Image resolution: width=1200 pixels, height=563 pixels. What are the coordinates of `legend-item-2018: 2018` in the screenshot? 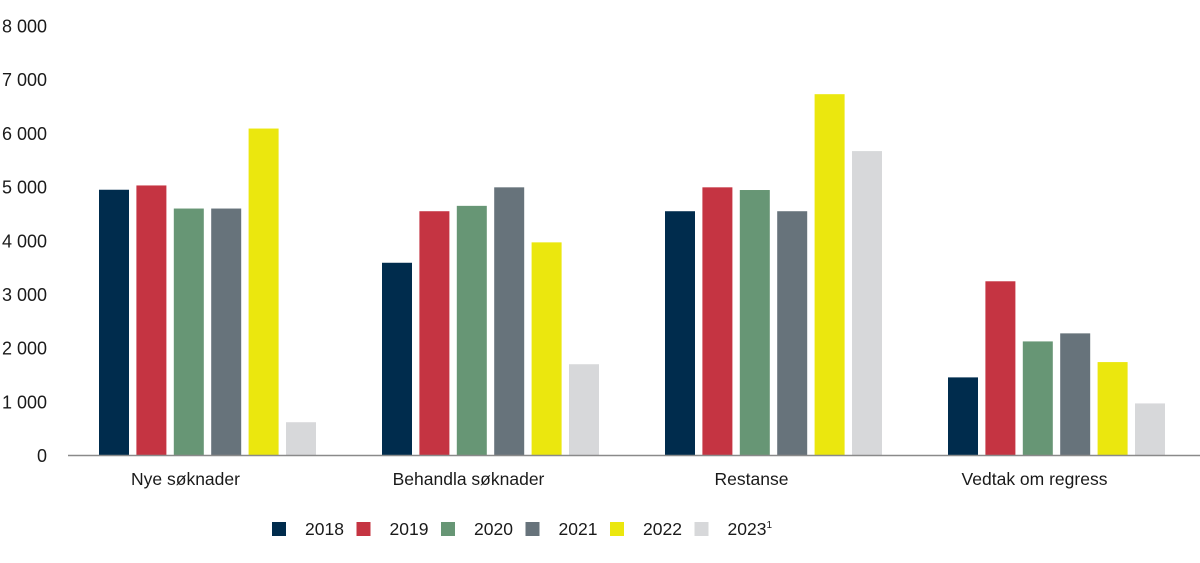 It's located at (308, 529).